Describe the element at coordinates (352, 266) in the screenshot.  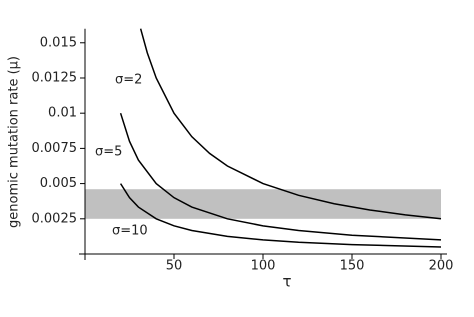
I see `x-tick-label: 150` at that location.